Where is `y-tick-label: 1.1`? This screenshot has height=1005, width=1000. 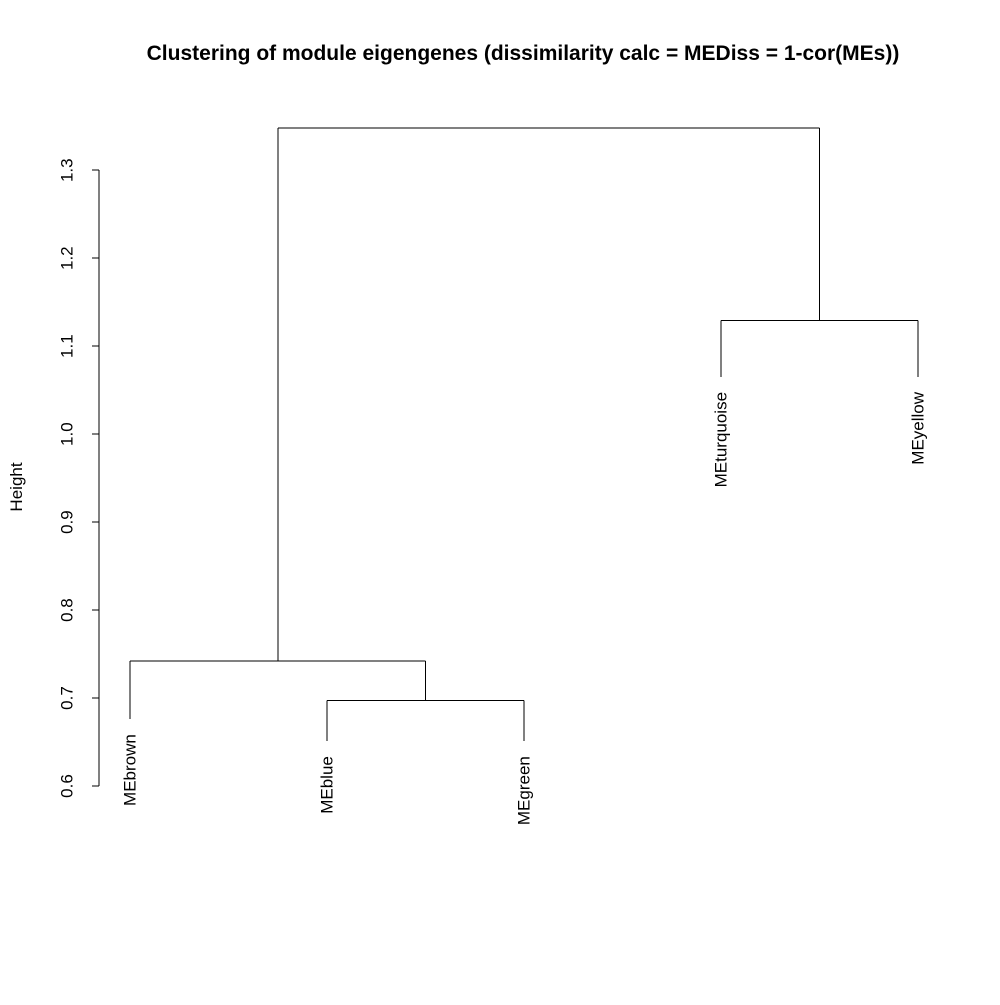 y-tick-label: 1.1 is located at coordinates (67, 346).